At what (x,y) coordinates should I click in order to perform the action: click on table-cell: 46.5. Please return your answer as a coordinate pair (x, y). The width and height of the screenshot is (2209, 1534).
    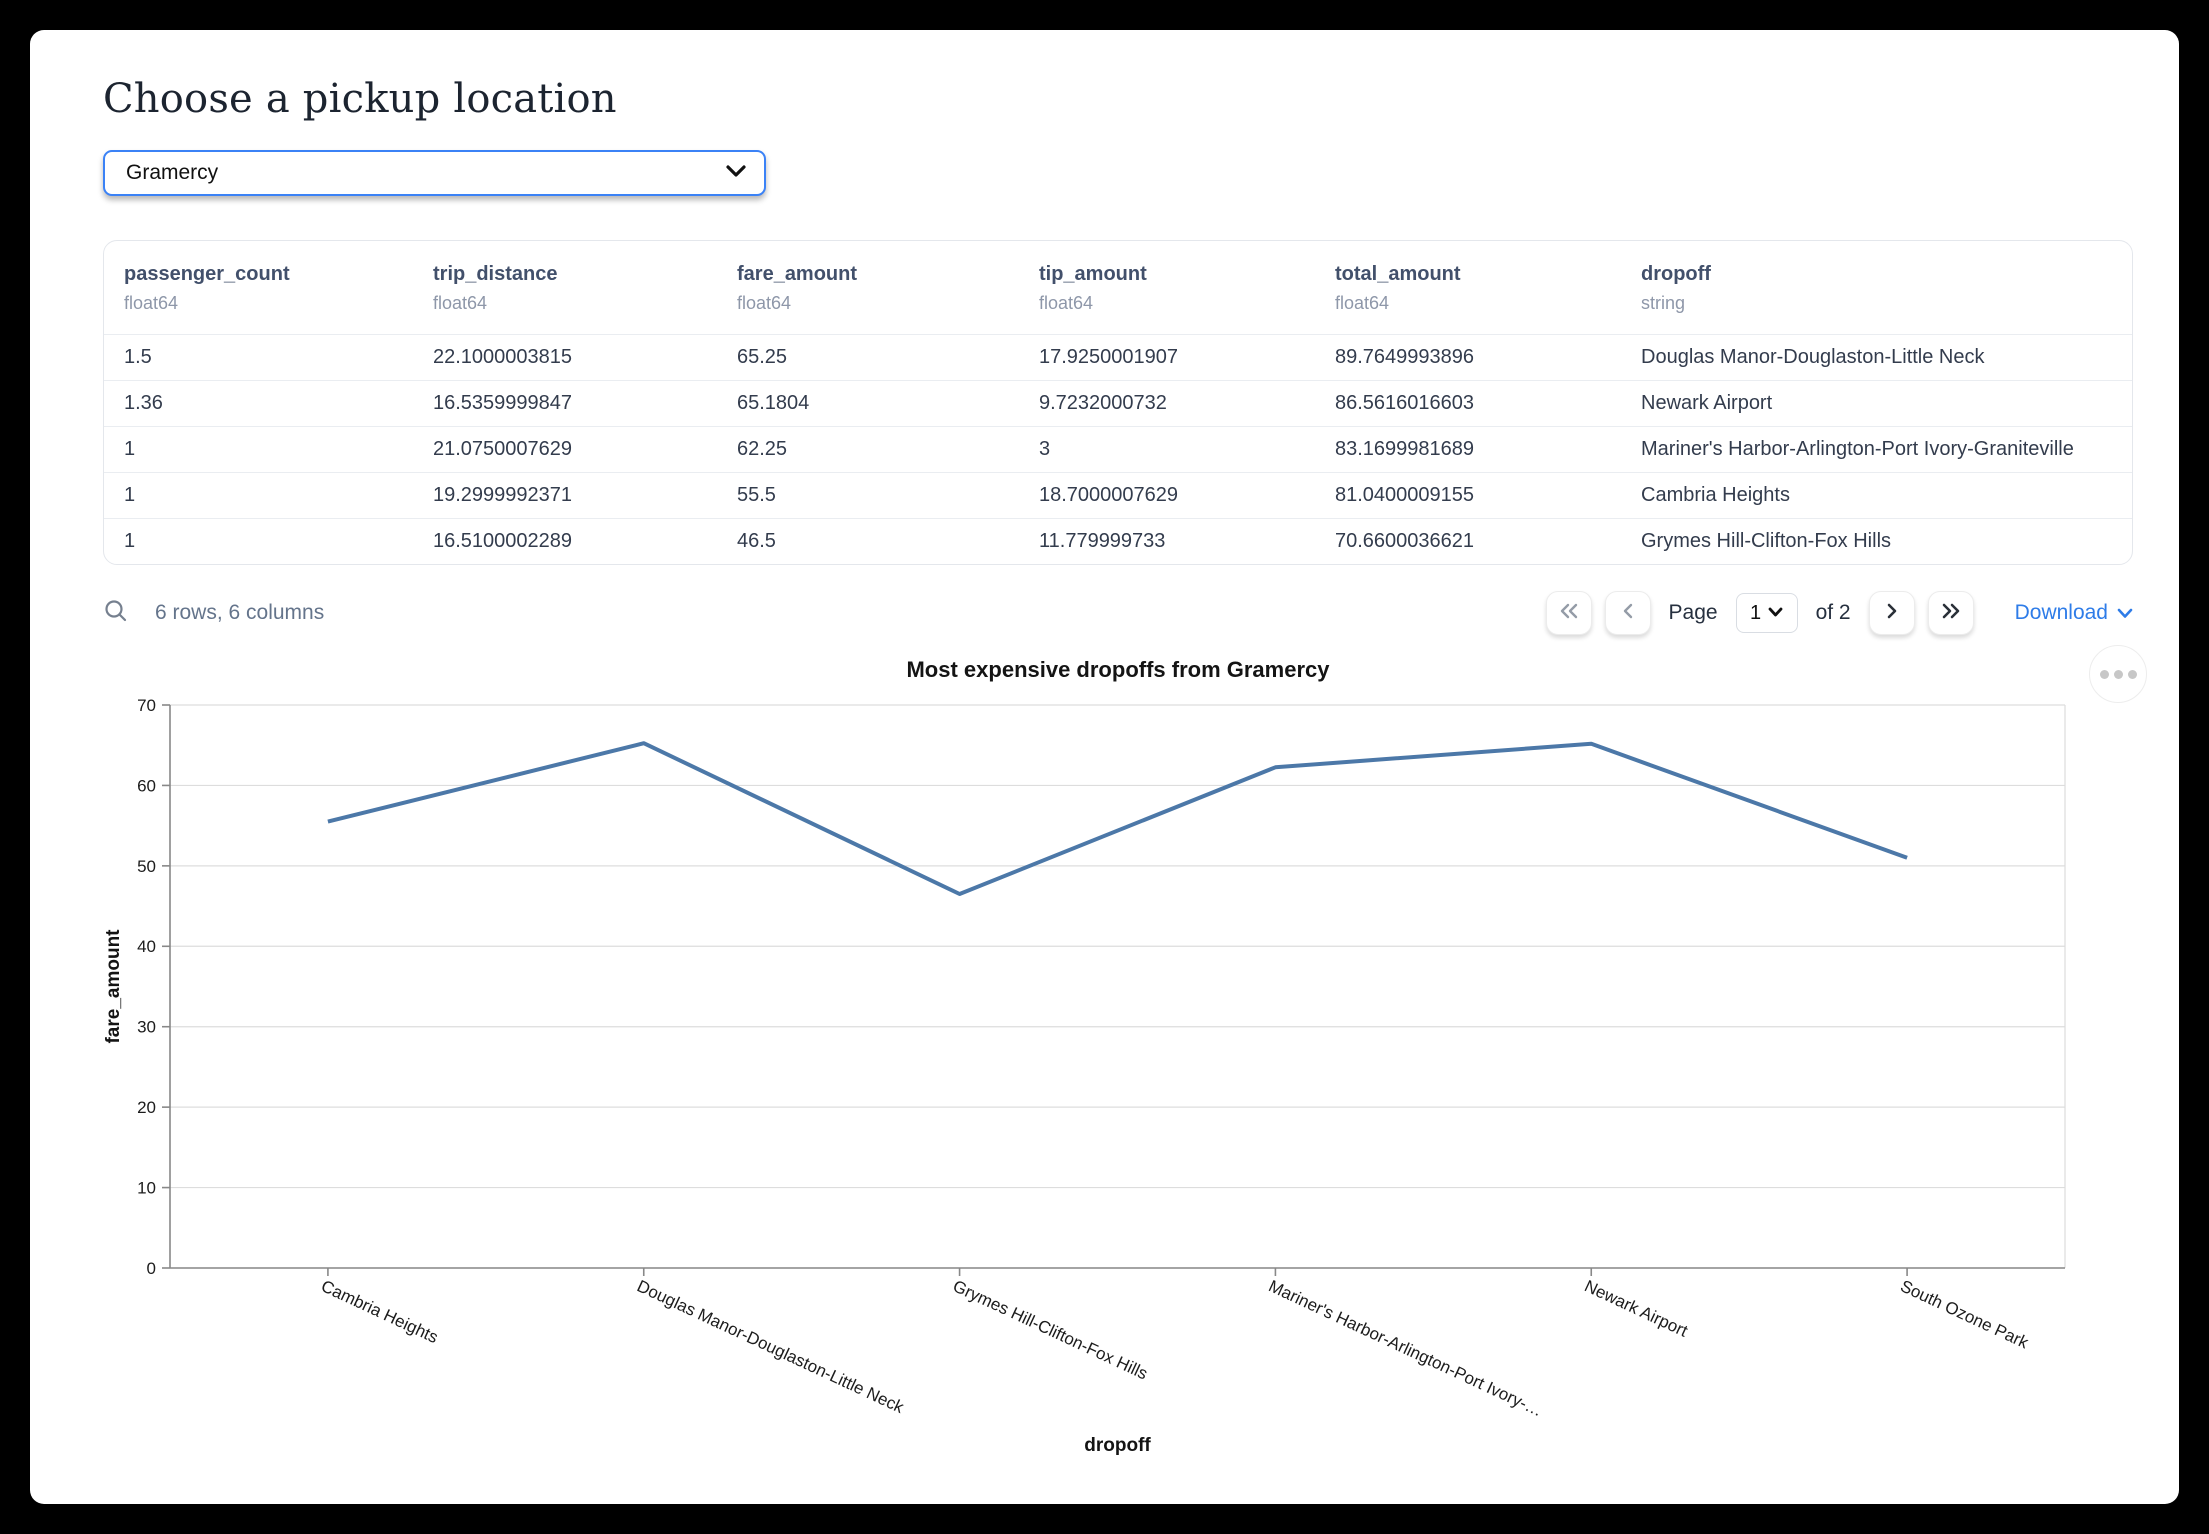
    Looking at the image, I should click on (756, 541).